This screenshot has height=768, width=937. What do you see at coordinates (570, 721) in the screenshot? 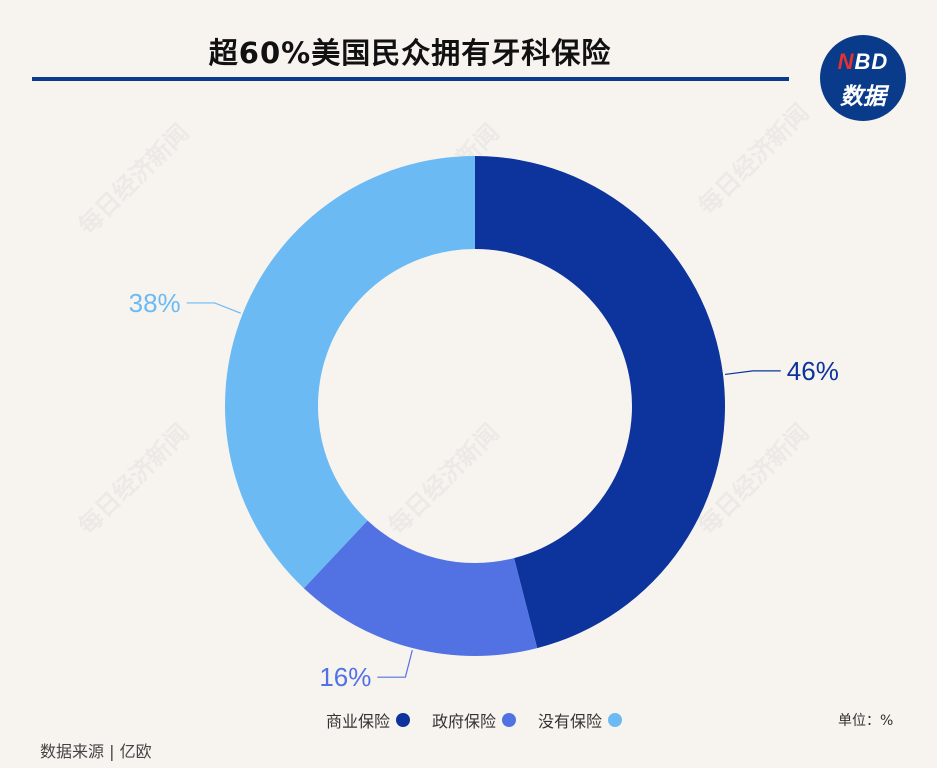
I see `legend-label: 没有保险` at bounding box center [570, 721].